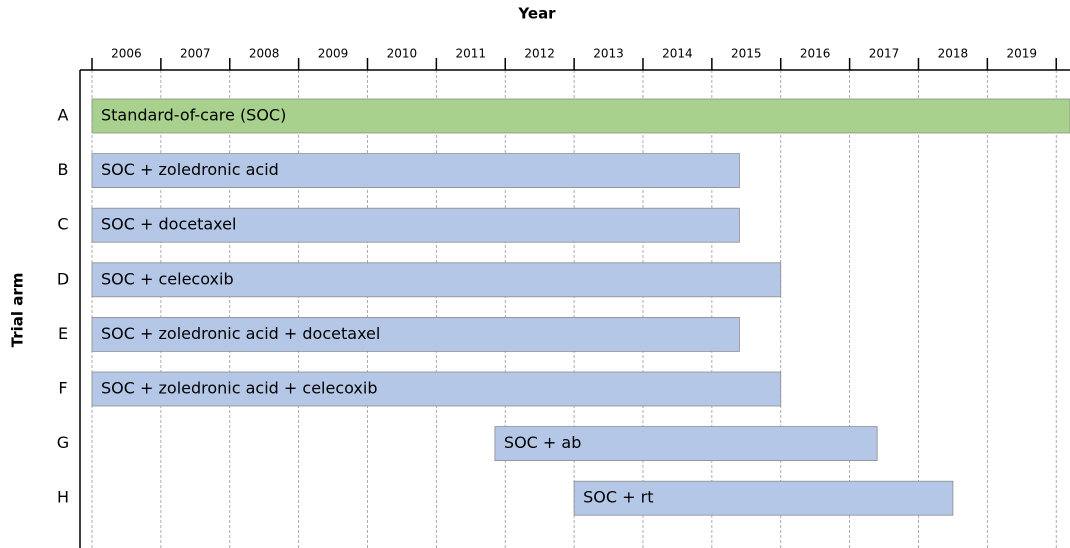 The height and width of the screenshot is (548, 1070). What do you see at coordinates (63, 442) in the screenshot?
I see `arm-label: G` at bounding box center [63, 442].